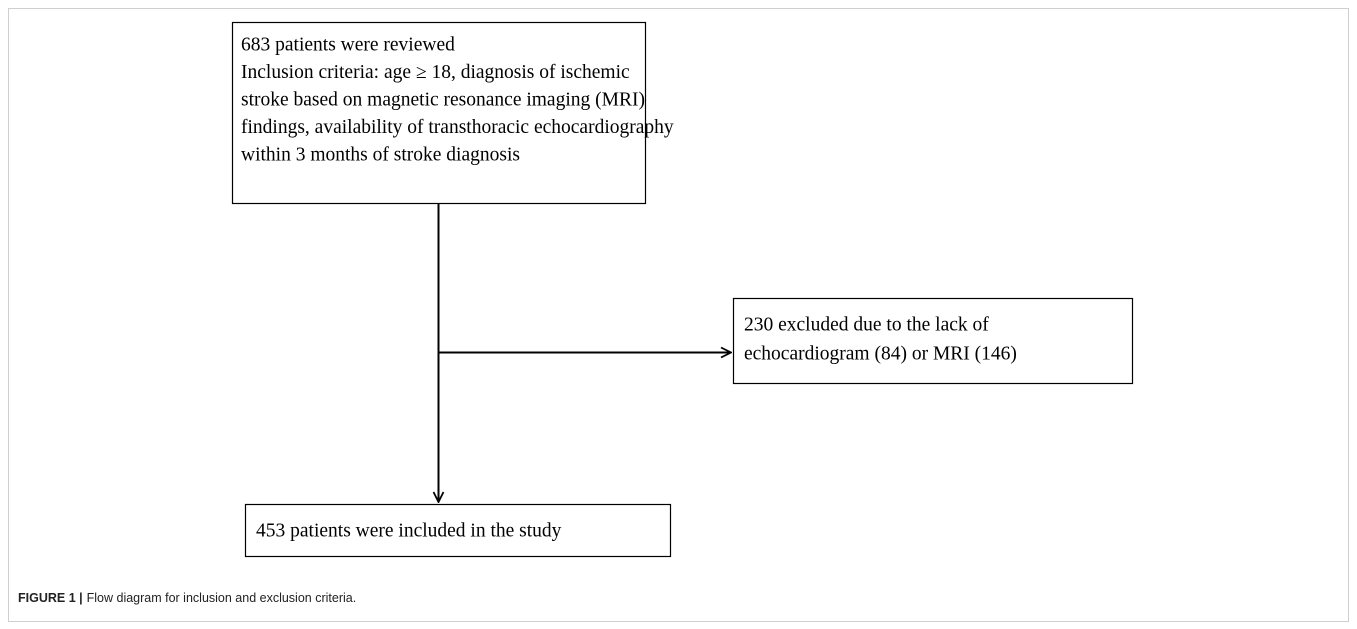 The width and height of the screenshot is (1357, 629). I want to click on node-text: 683 patients were reviewed, so click(348, 44).